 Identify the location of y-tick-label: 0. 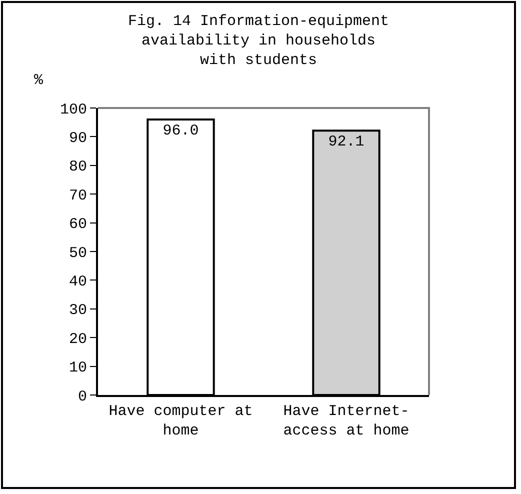
(82, 397).